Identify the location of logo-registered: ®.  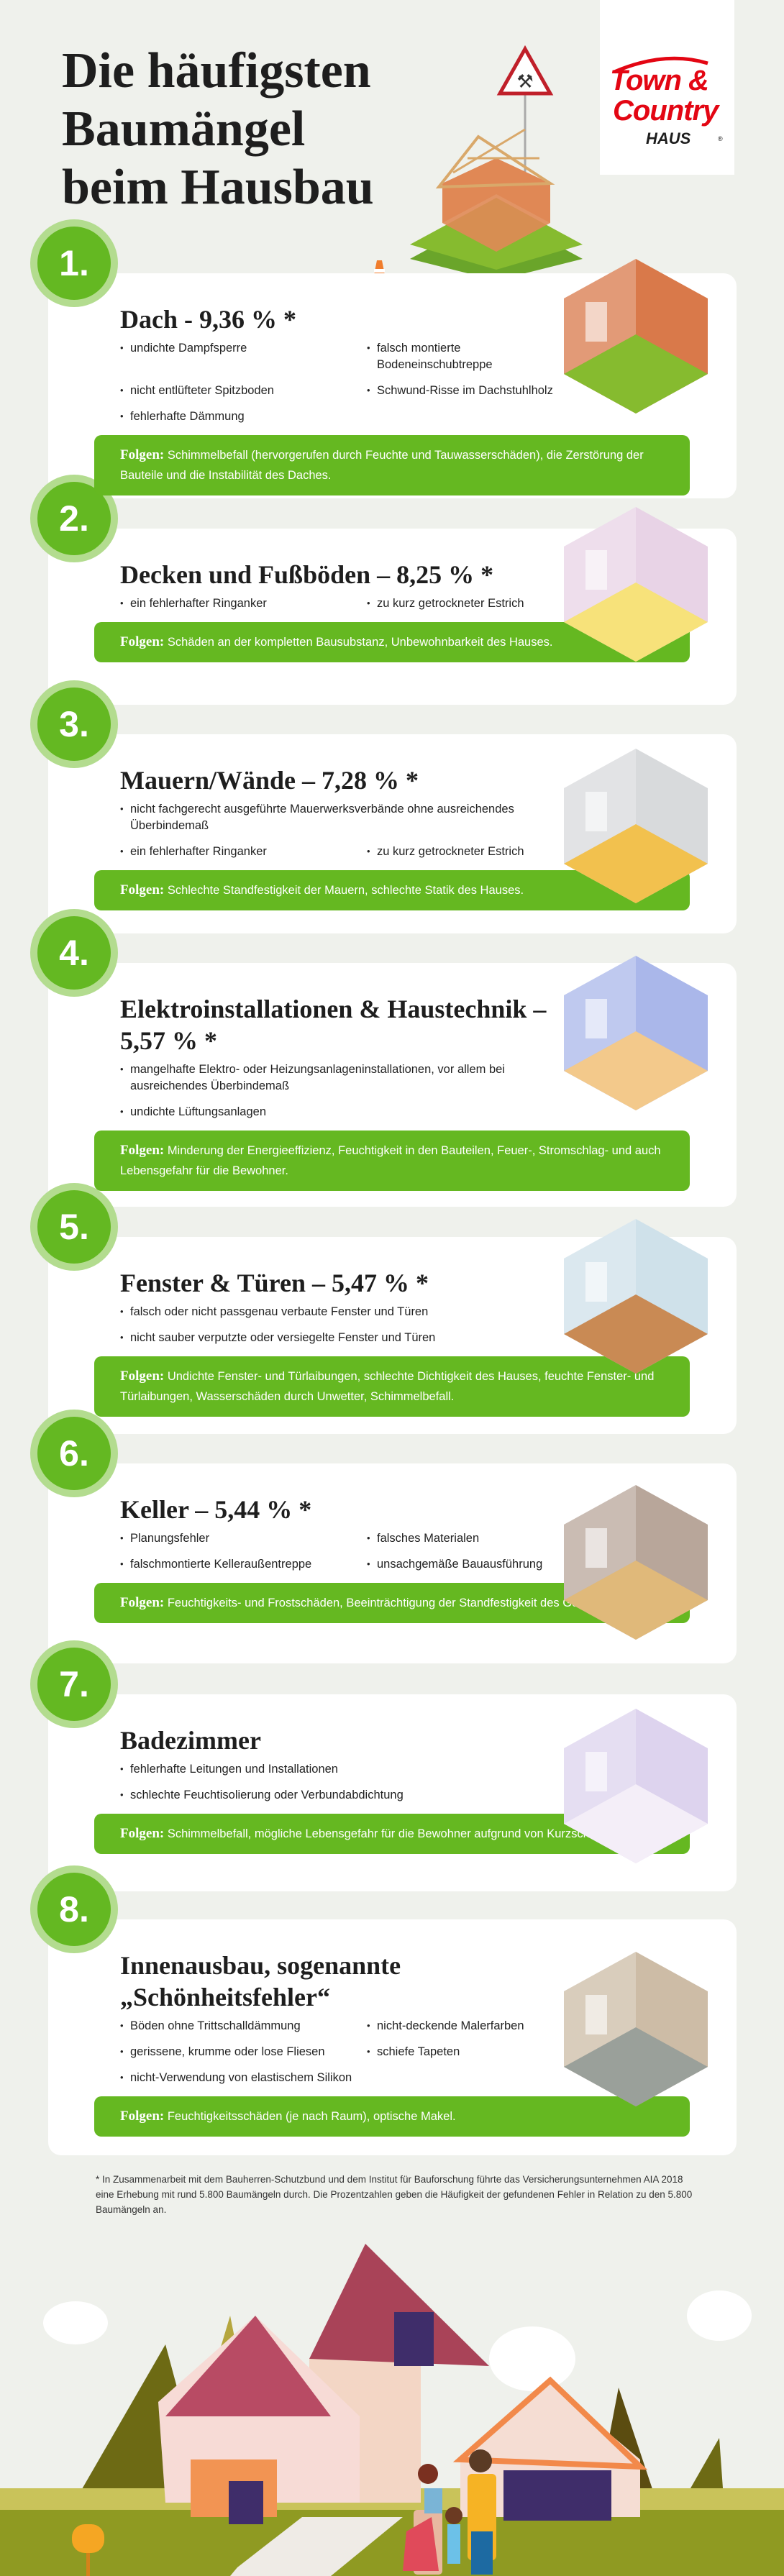
(721, 138).